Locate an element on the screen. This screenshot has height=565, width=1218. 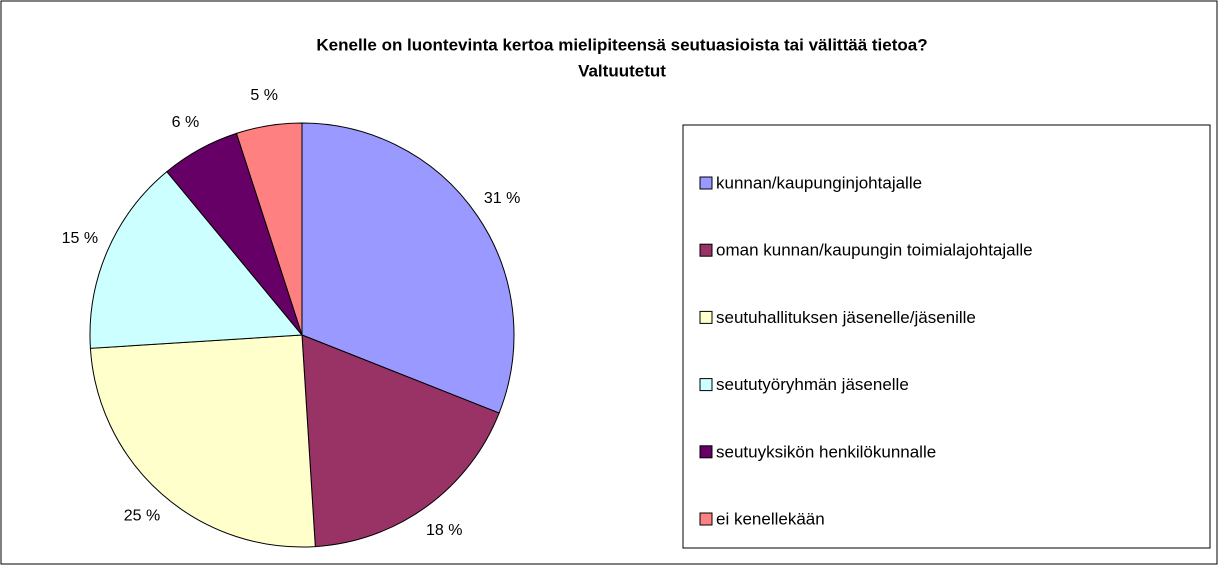
legend-label: seututyöryhmän jäsenelle is located at coordinates (812, 384).